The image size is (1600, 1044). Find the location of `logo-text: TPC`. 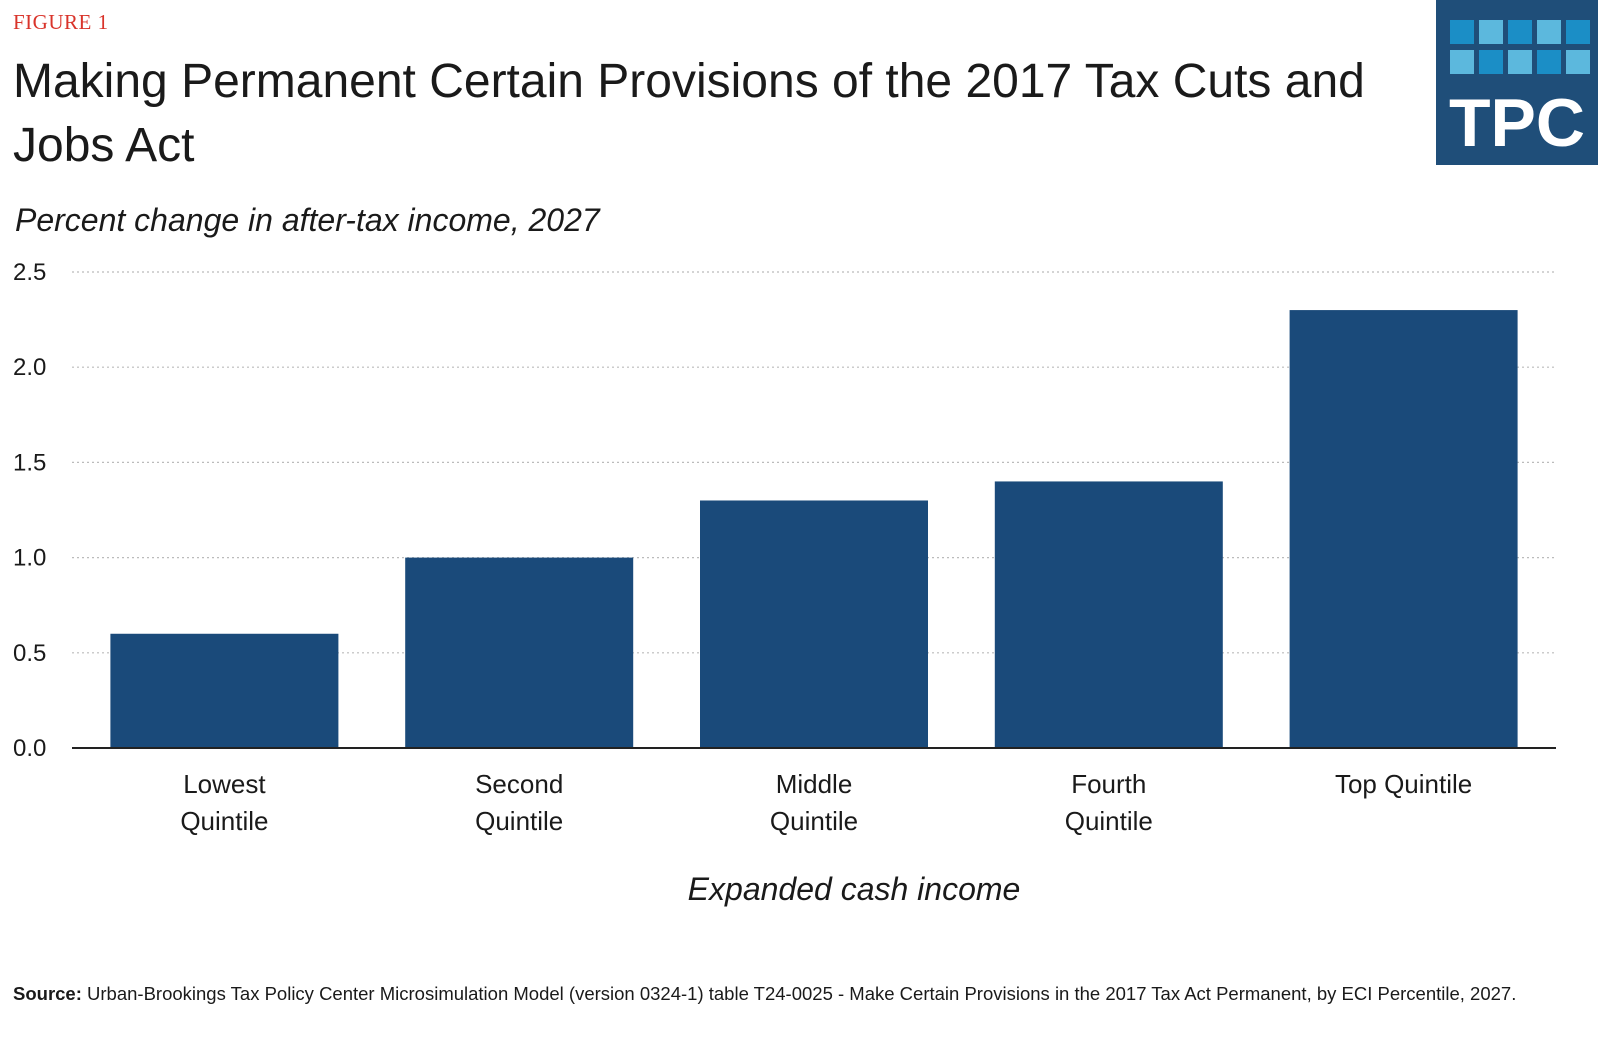

logo-text: TPC is located at coordinates (1517, 123).